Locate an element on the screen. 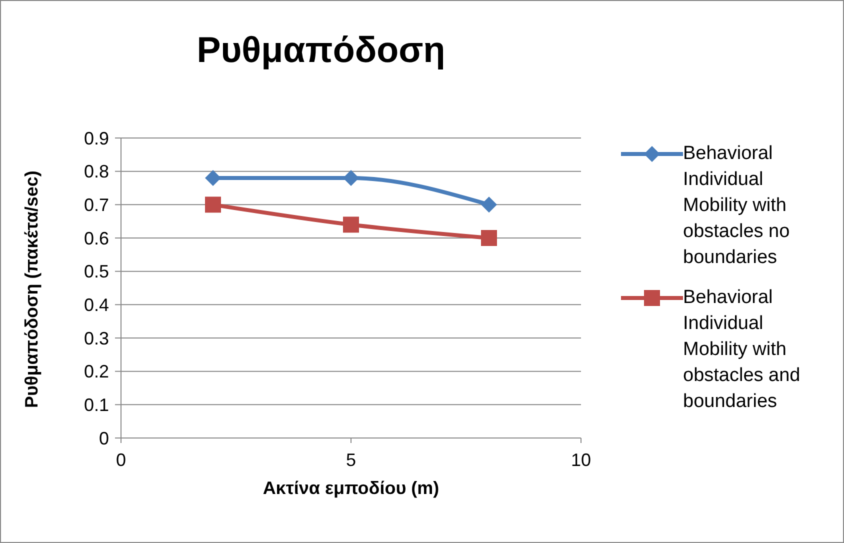 This screenshot has height=543, width=844. legend-label: Behavioral Individual Mobility with obstacles and boundaries is located at coordinates (742, 350).